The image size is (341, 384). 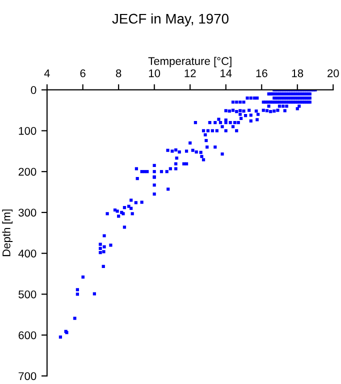 I want to click on y-tick-label: 700, so click(x=27, y=376).